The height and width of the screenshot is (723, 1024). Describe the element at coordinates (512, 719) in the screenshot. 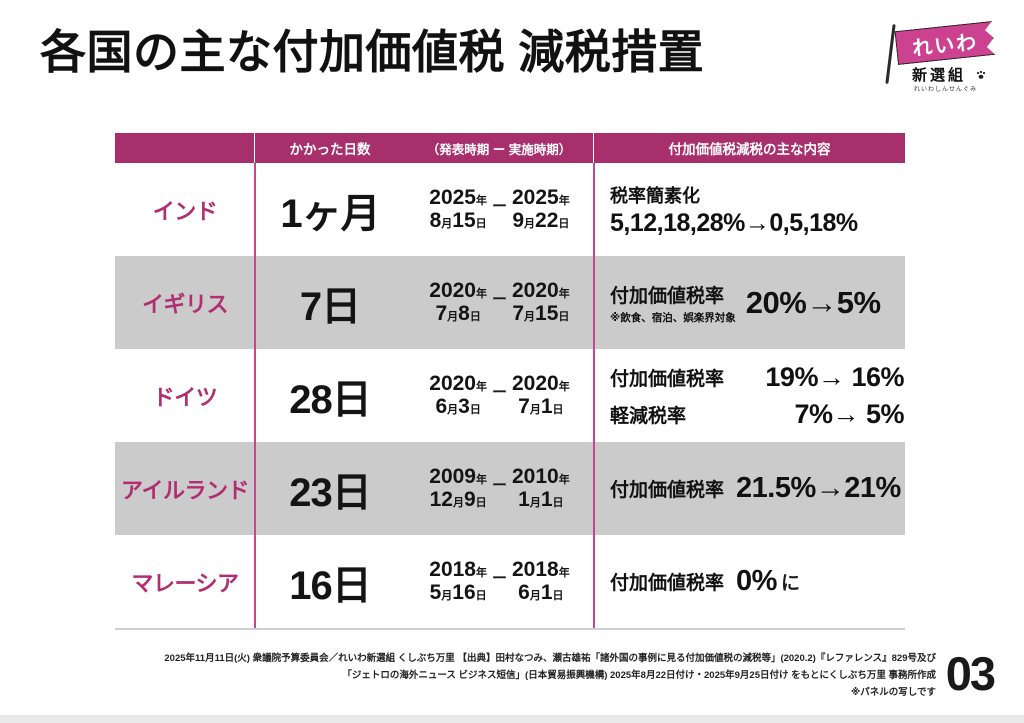

I see `bottom-edge-strip` at that location.